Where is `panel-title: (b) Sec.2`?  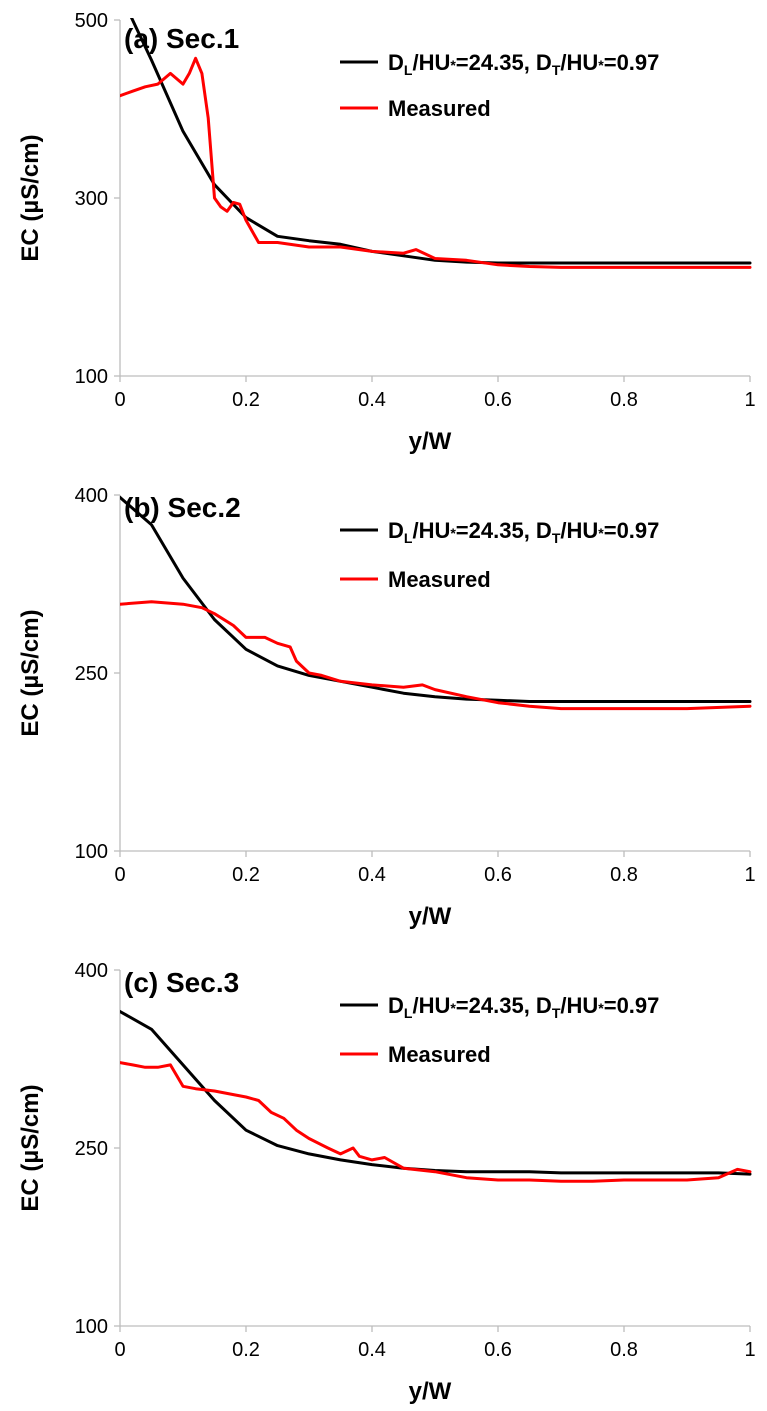 panel-title: (b) Sec.2 is located at coordinates (182, 507).